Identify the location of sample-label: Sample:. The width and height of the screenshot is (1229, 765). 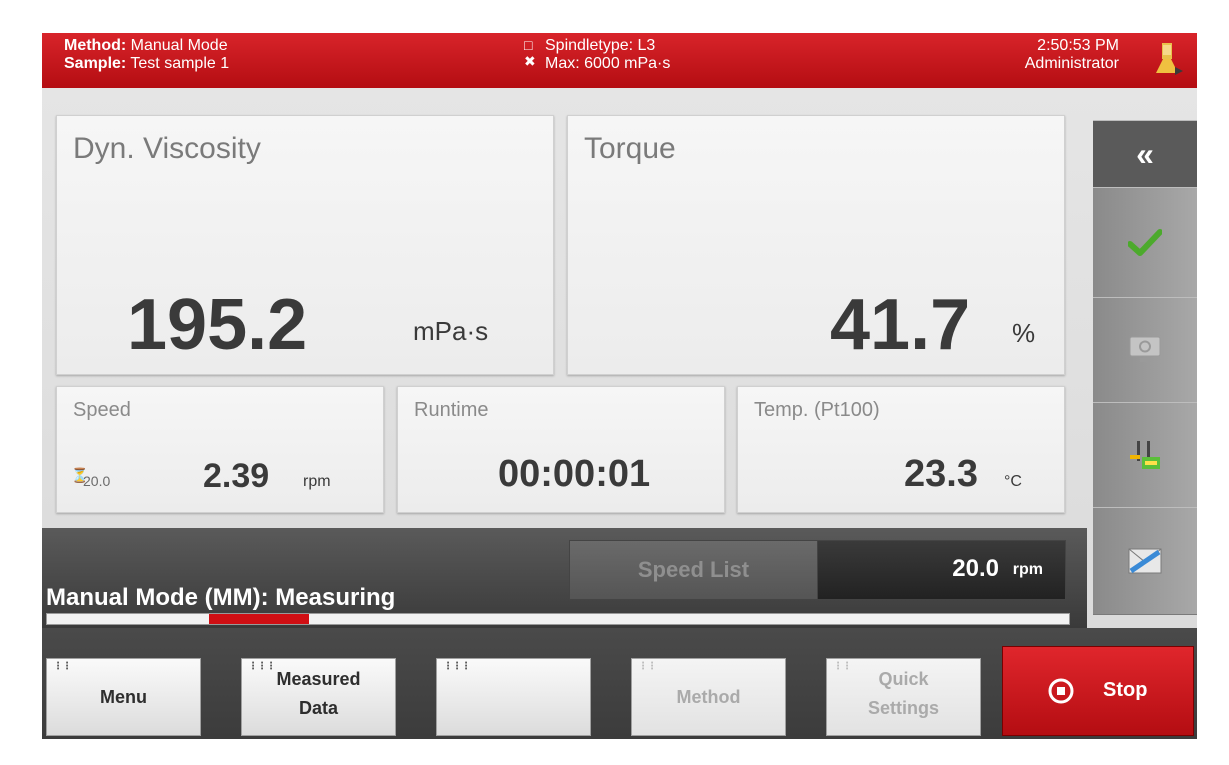
(95, 63).